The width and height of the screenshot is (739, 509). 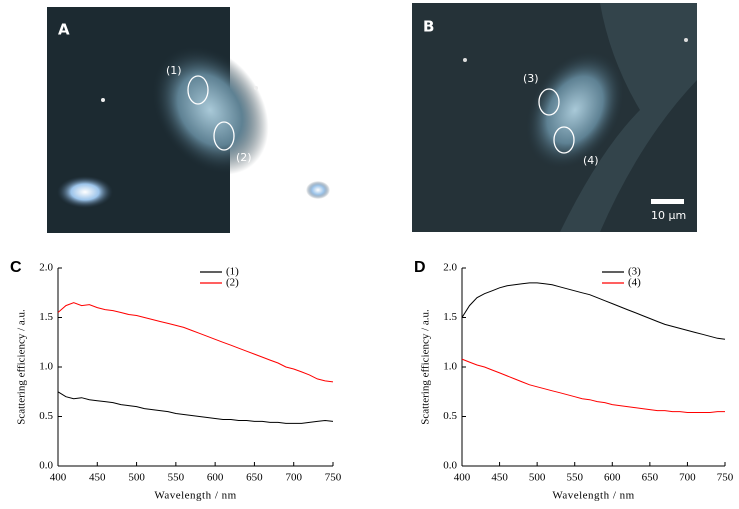 I want to click on legend-label: (1), so click(x=232, y=272).